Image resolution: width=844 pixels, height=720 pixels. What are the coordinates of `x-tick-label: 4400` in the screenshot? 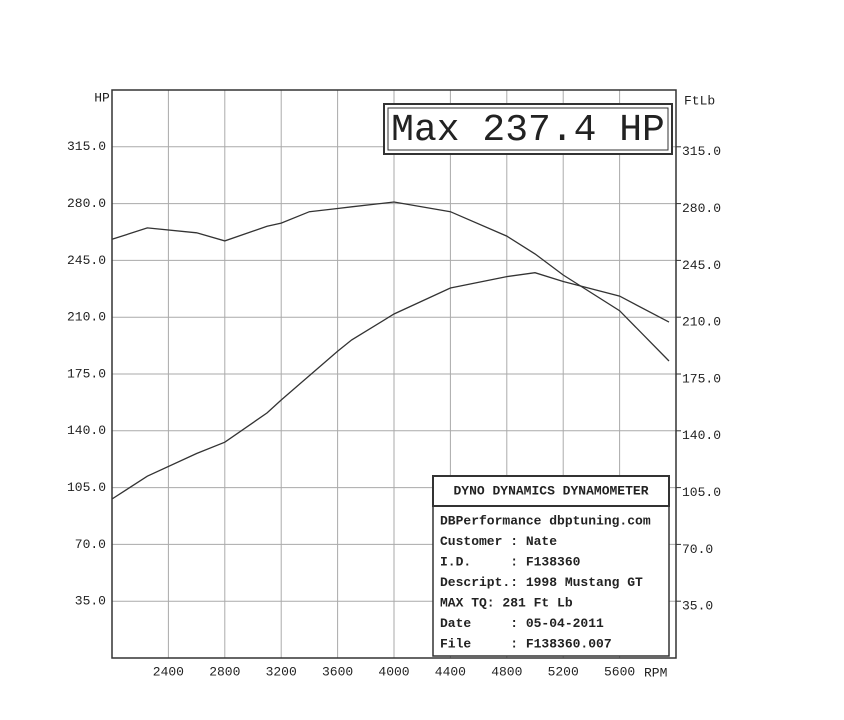 It's located at (450, 671).